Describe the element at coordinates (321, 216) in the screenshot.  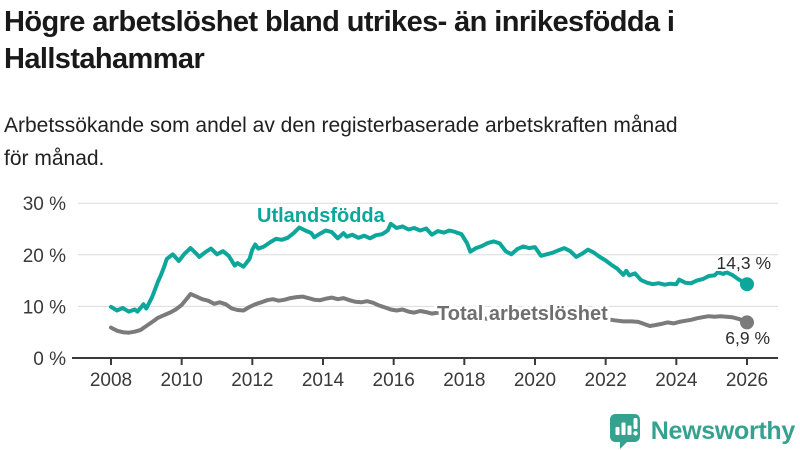
I see `series-label-utlandsfodda: Utlandsfödda` at that location.